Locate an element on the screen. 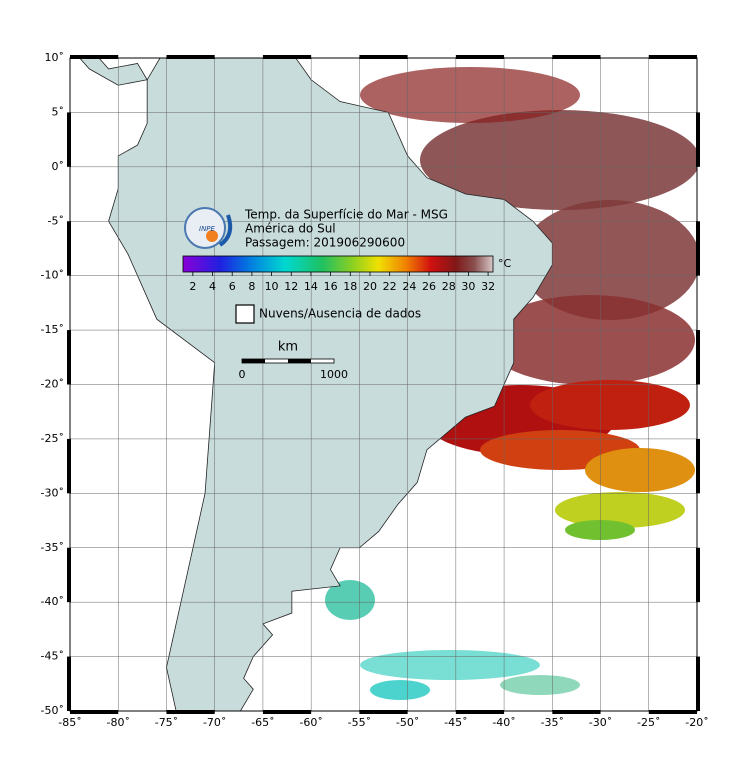  y-tick-label: 10˚ is located at coordinates (55, 57).